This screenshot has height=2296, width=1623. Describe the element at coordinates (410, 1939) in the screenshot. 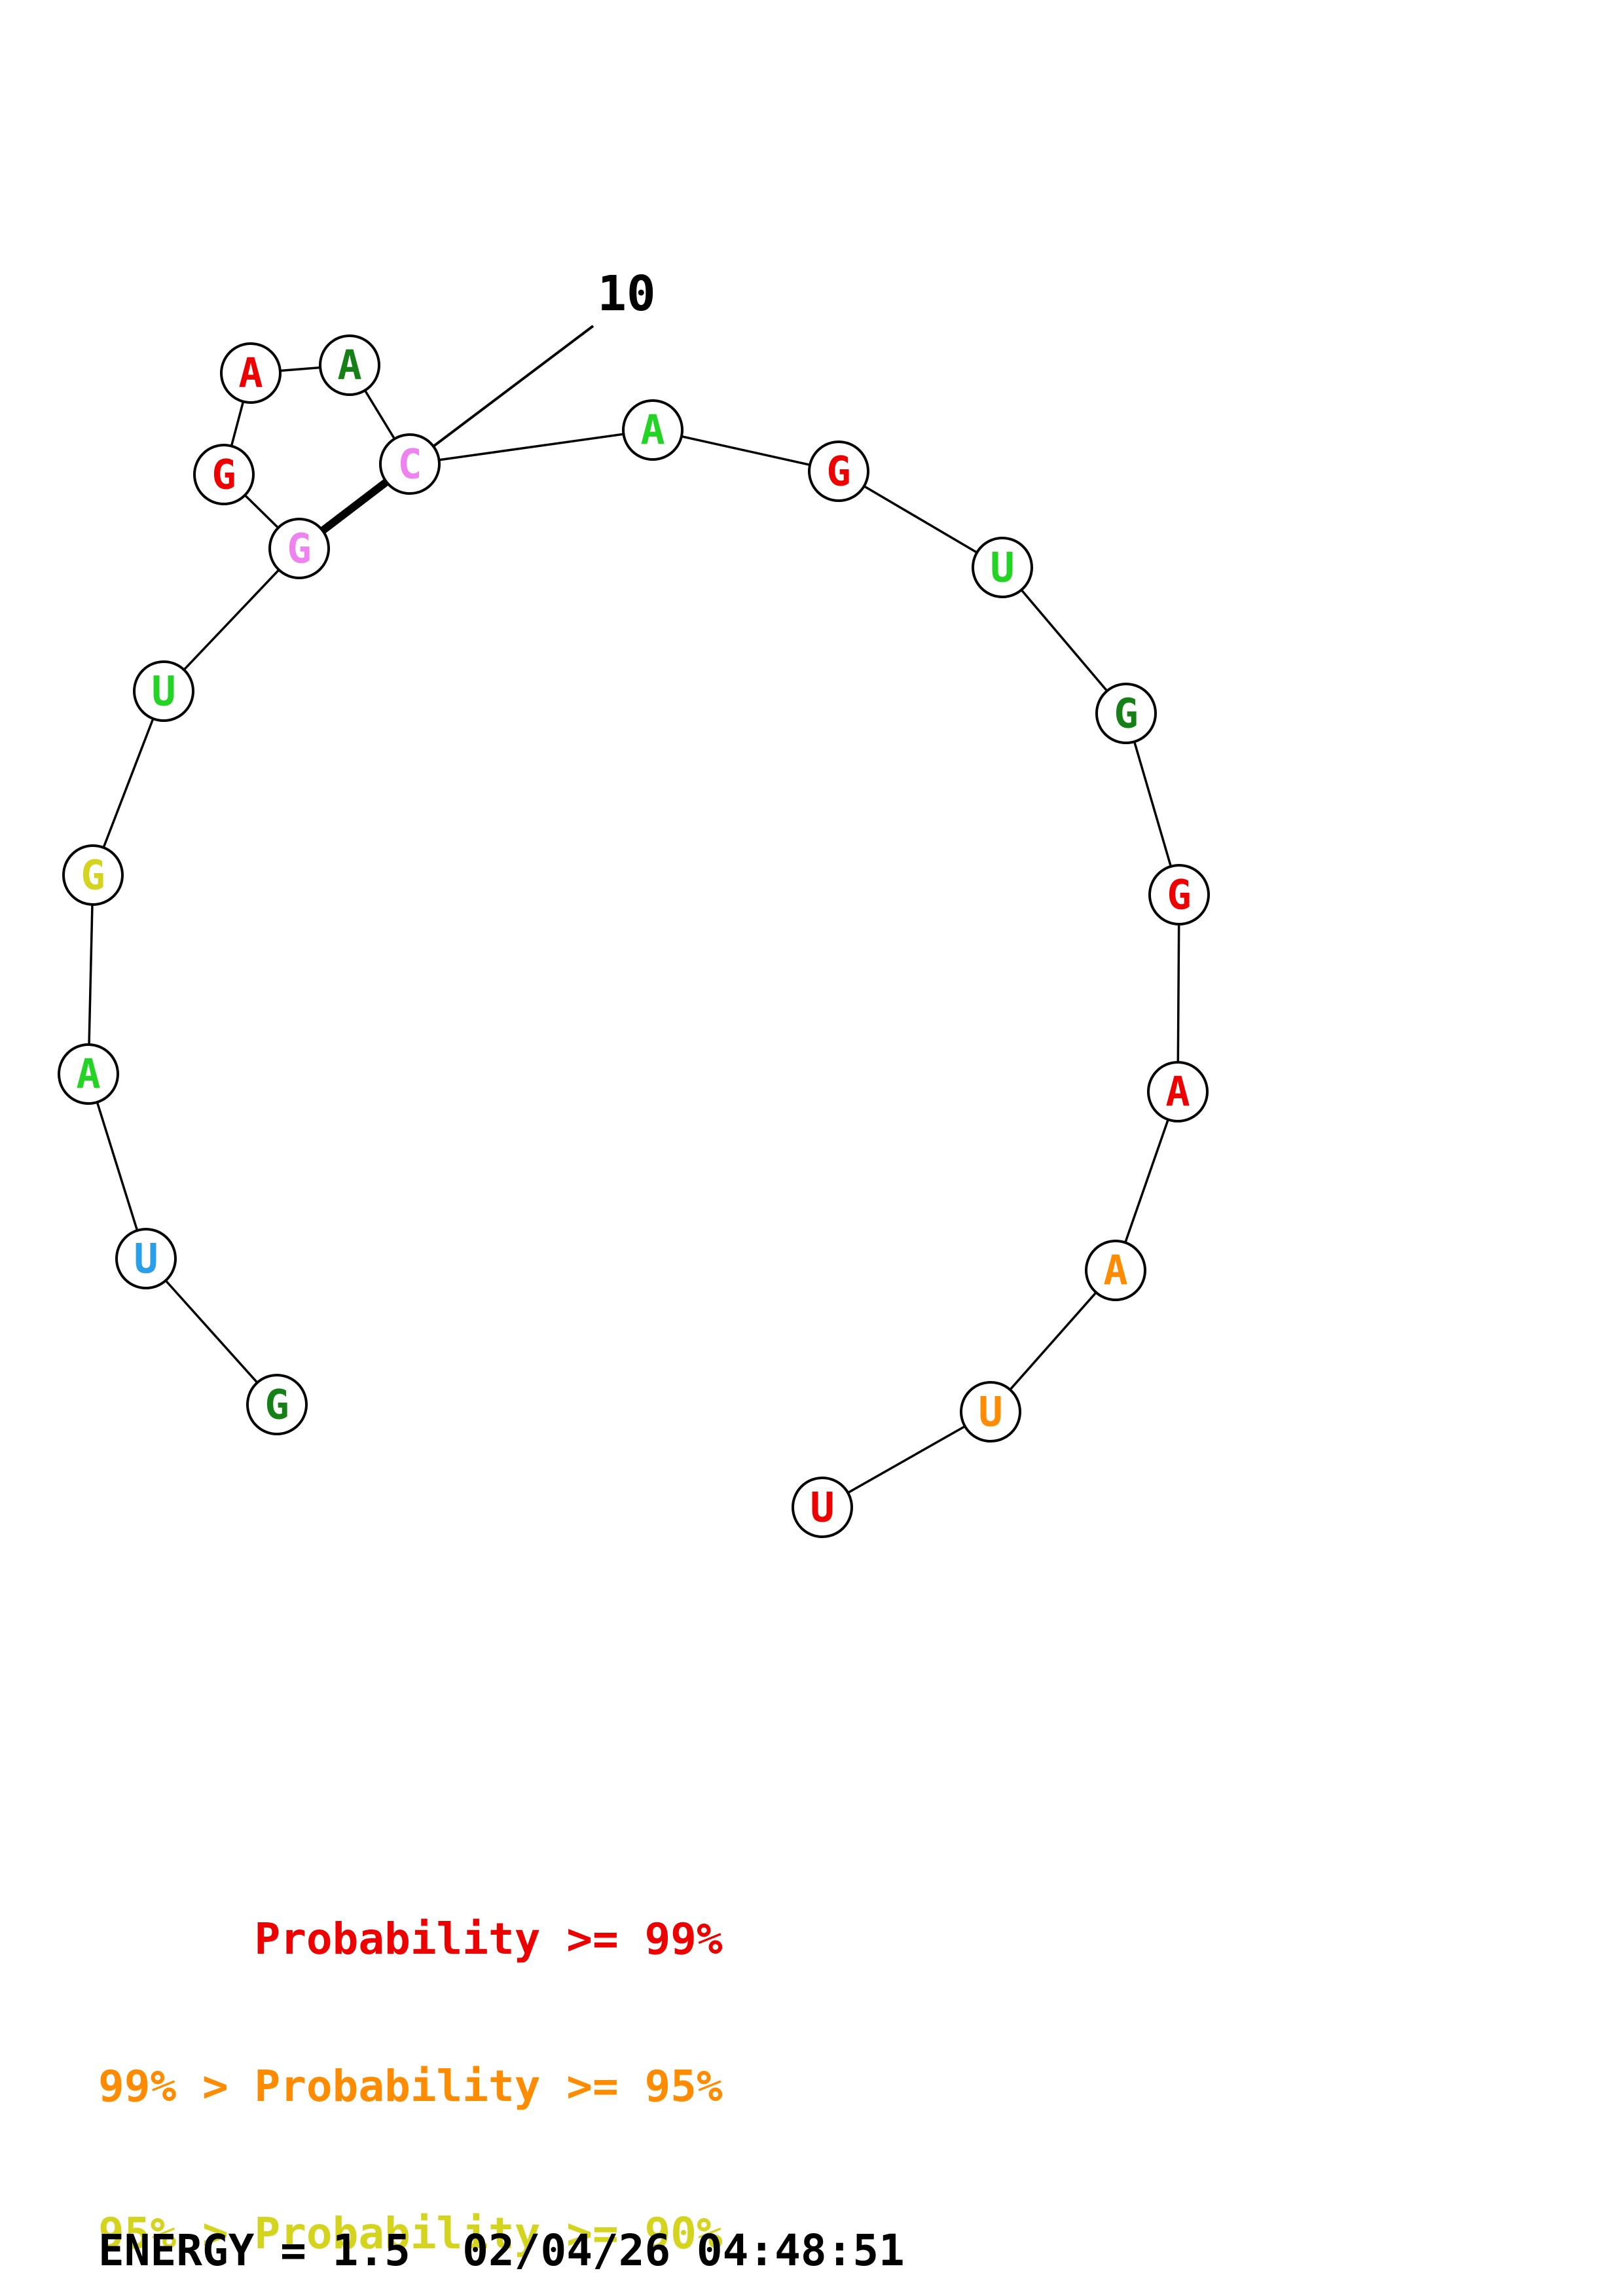

I see `legend-line-1: Probability >= 99%` at that location.